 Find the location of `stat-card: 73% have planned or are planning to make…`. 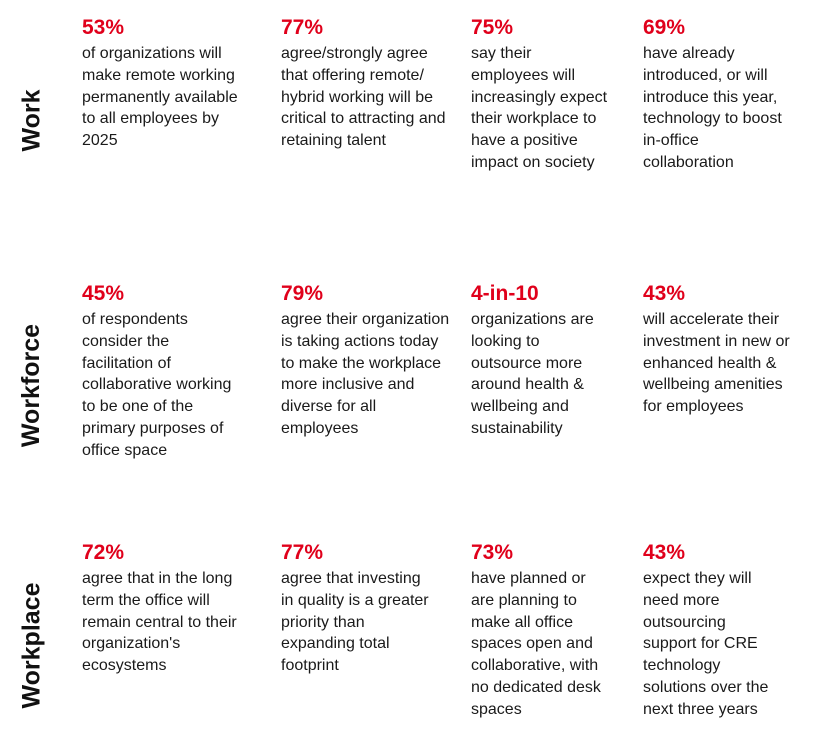

stat-card: 73% have planned or are planning to make… is located at coordinates (541, 631).